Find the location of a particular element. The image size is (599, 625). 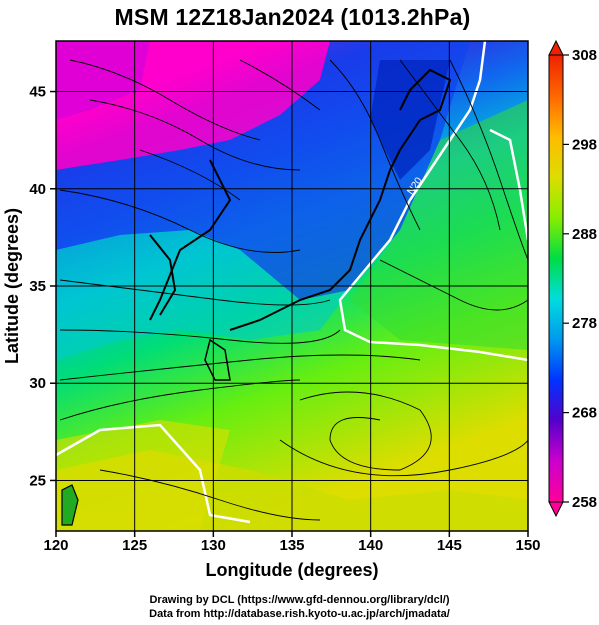

x-tick-label: 120 is located at coordinates (55, 545).